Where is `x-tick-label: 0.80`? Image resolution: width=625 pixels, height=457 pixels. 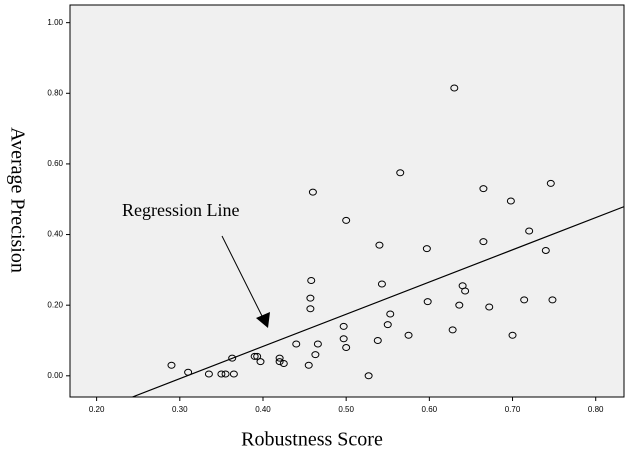
x-tick-label: 0.80 is located at coordinates (596, 409).